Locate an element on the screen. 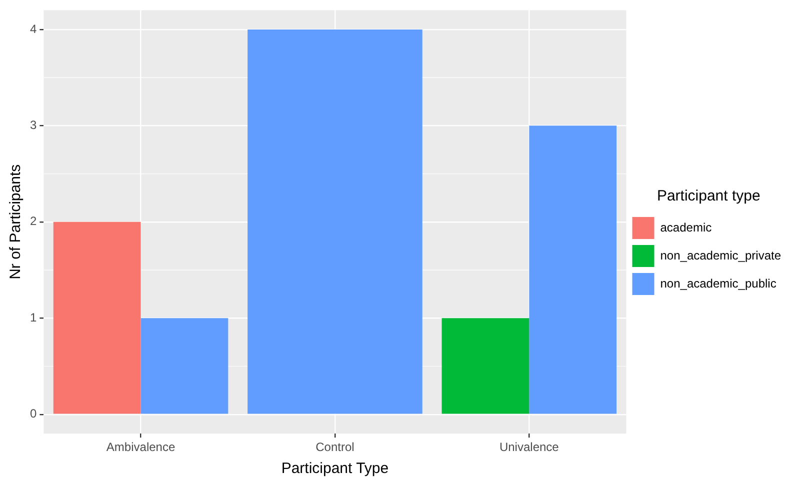  x-tick-label: Control is located at coordinates (335, 447).